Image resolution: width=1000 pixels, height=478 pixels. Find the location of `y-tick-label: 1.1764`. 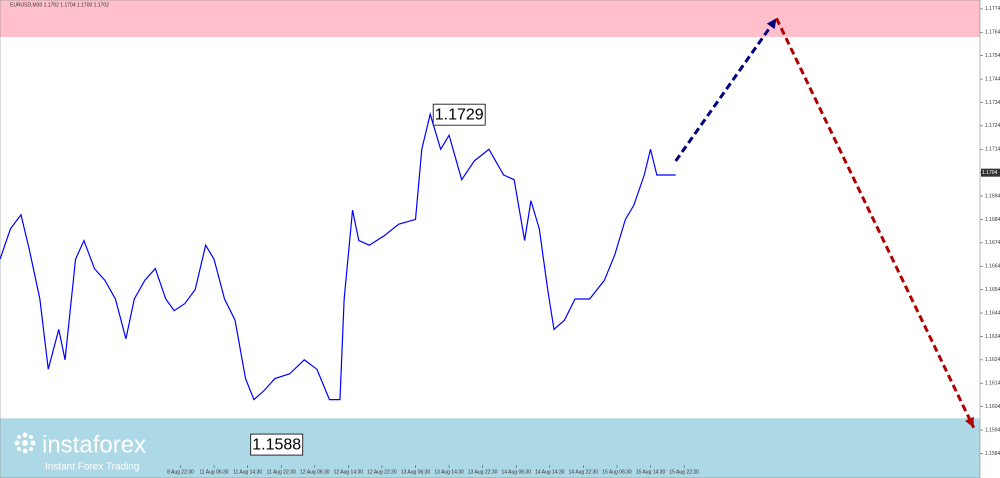

y-tick-label: 1.1764 is located at coordinates (992, 33).